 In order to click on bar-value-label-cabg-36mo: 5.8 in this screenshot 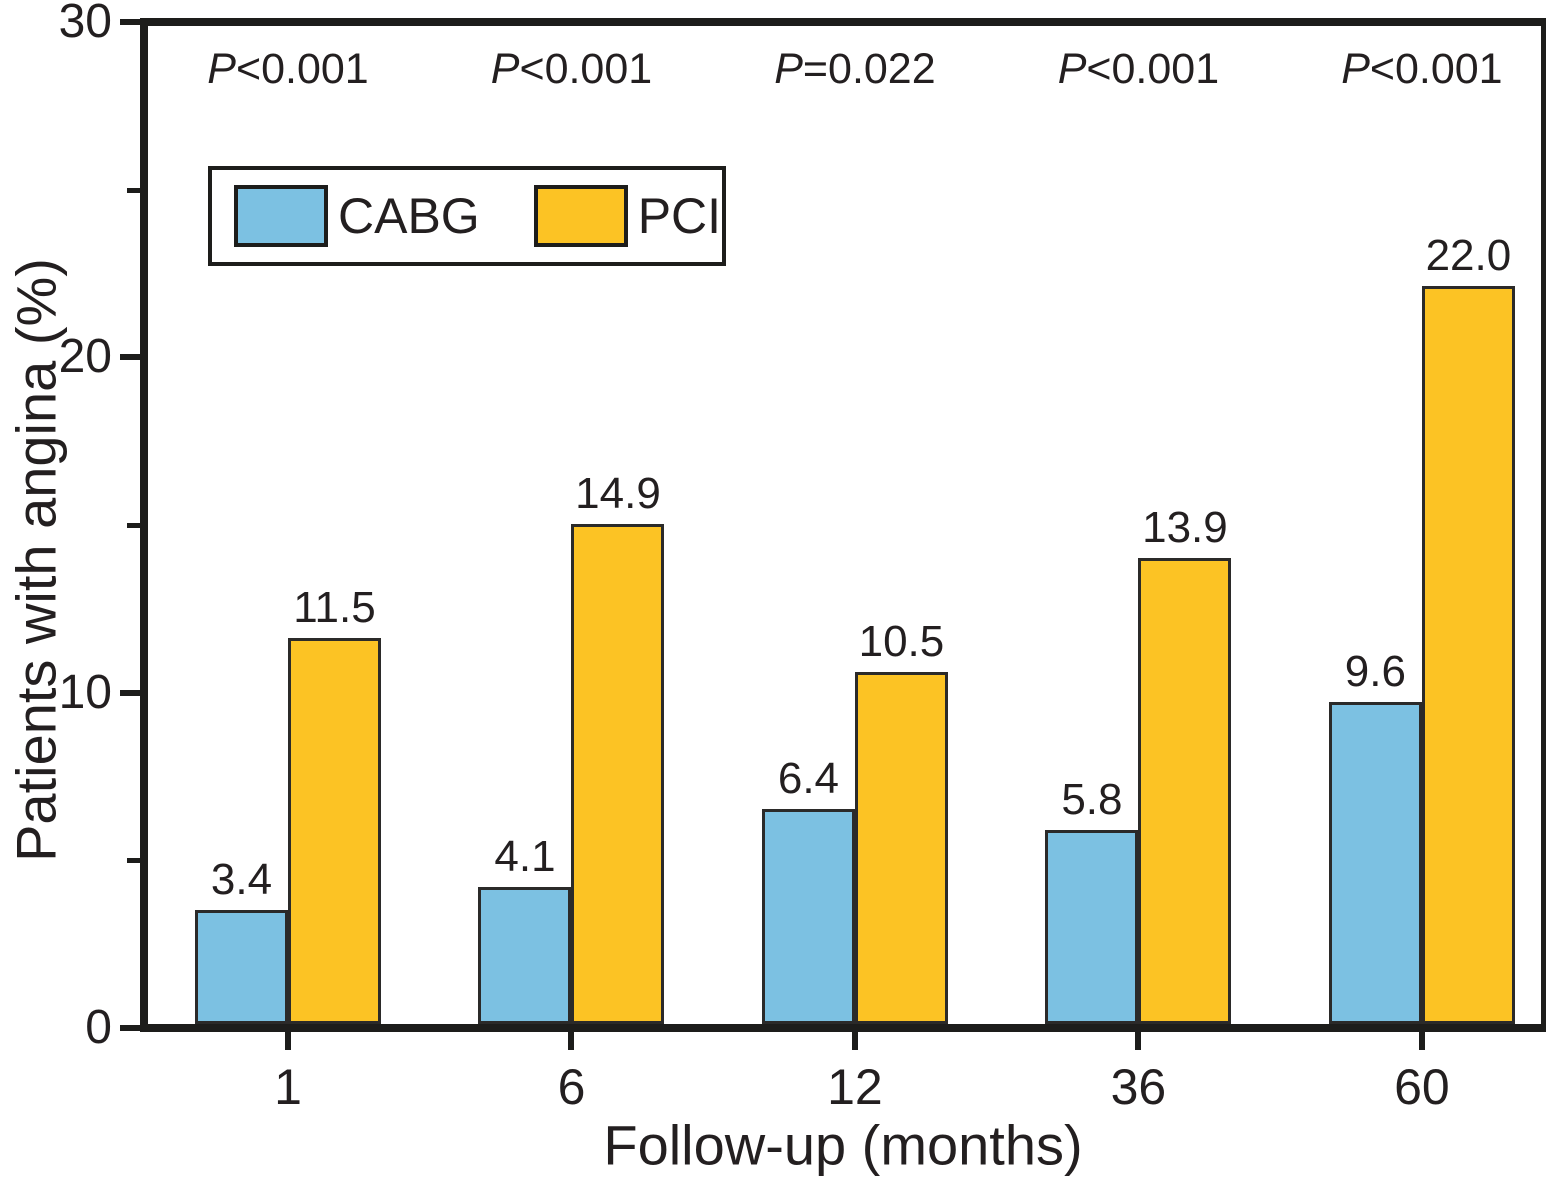, I will do `click(1092, 799)`.